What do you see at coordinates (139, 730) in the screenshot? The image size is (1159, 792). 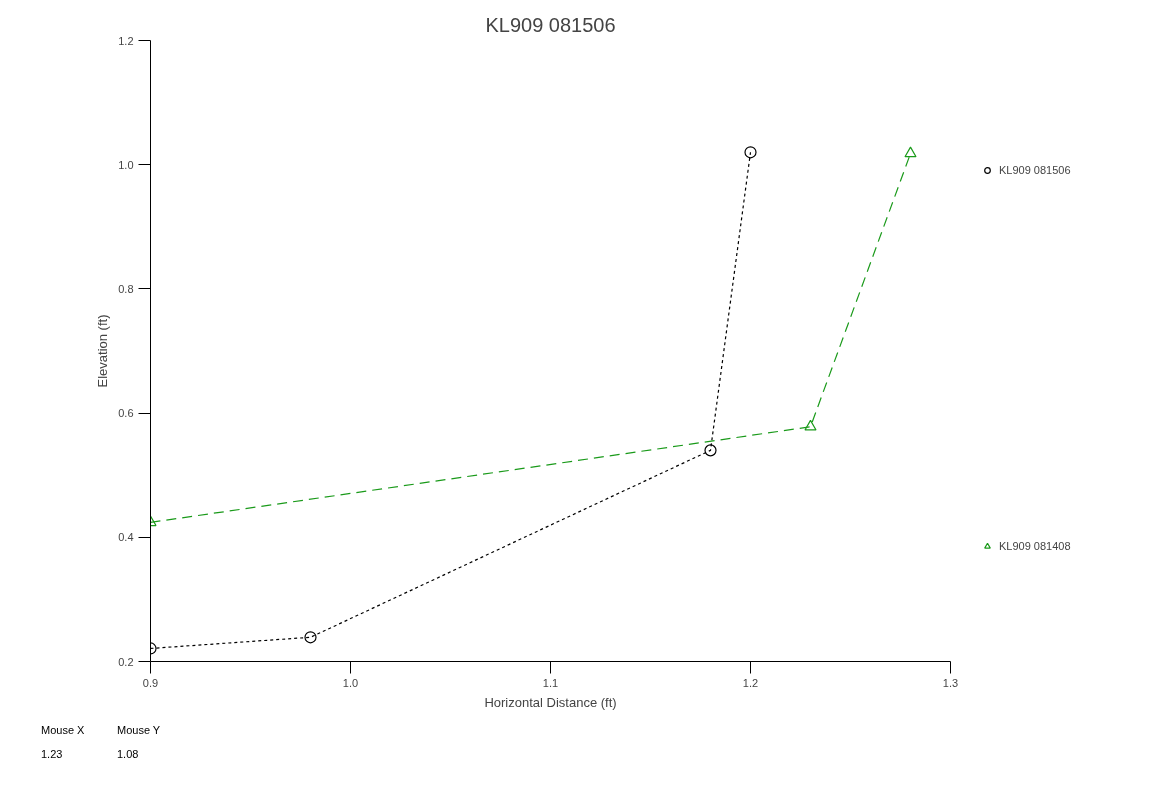 I see `text: Mouse Y` at bounding box center [139, 730].